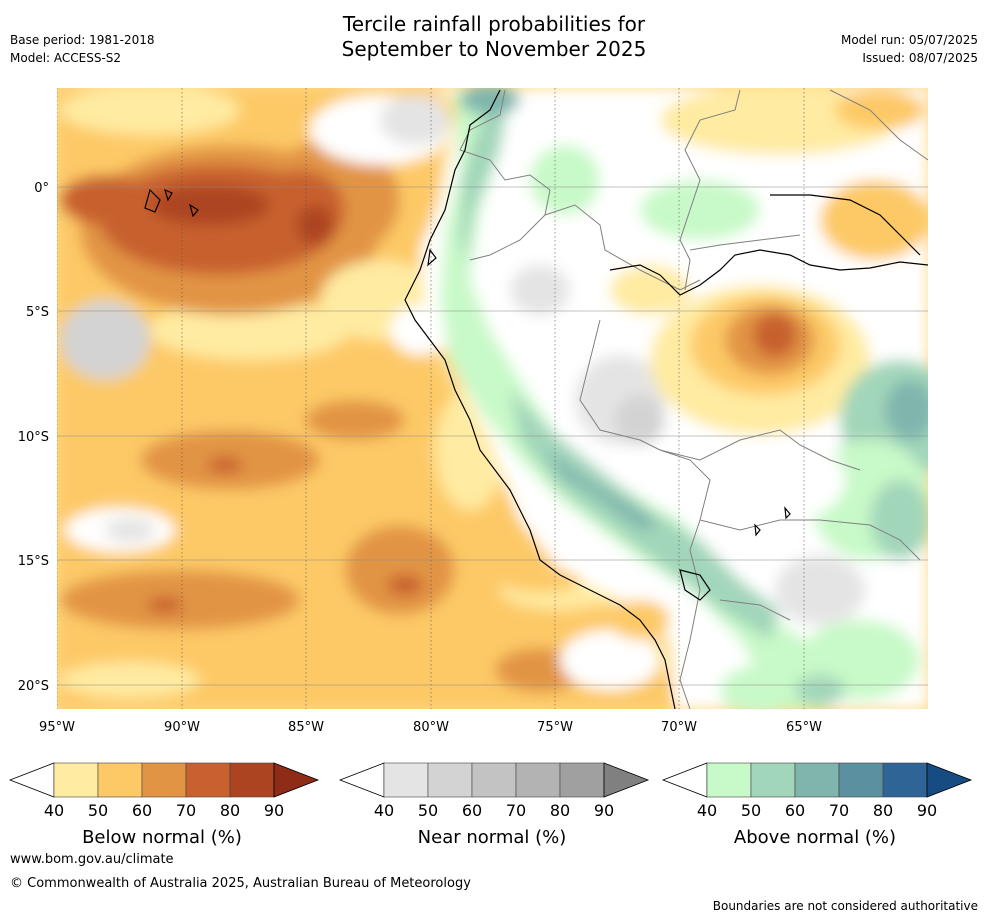 This screenshot has height=919, width=988. Describe the element at coordinates (33, 561) in the screenshot. I see `lat-tick-label: 15°S` at that location.